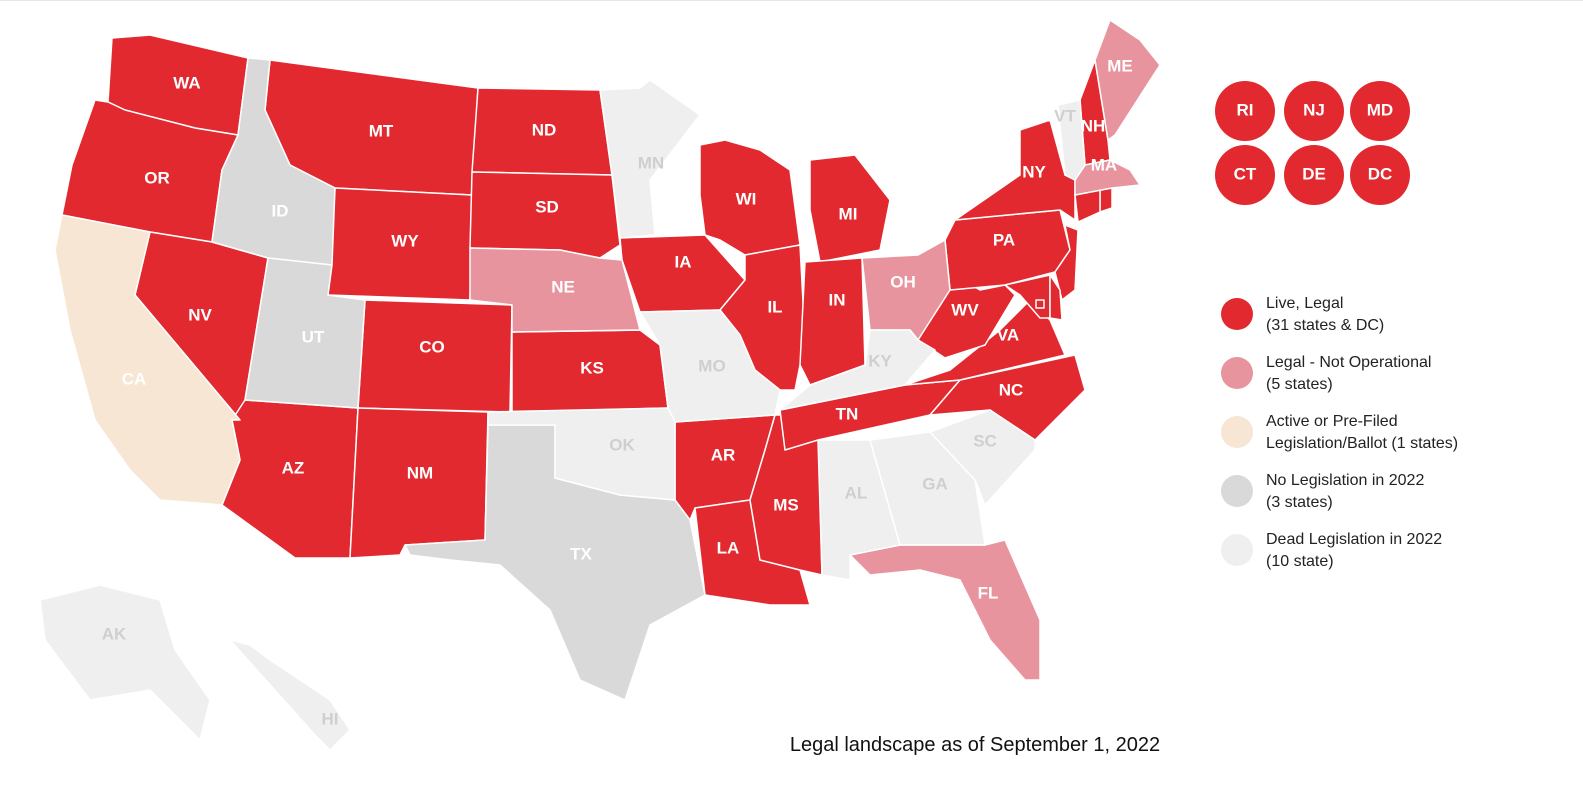 The height and width of the screenshot is (800, 1583). Describe the element at coordinates (985, 440) in the screenshot. I see `state-label: SC` at that location.